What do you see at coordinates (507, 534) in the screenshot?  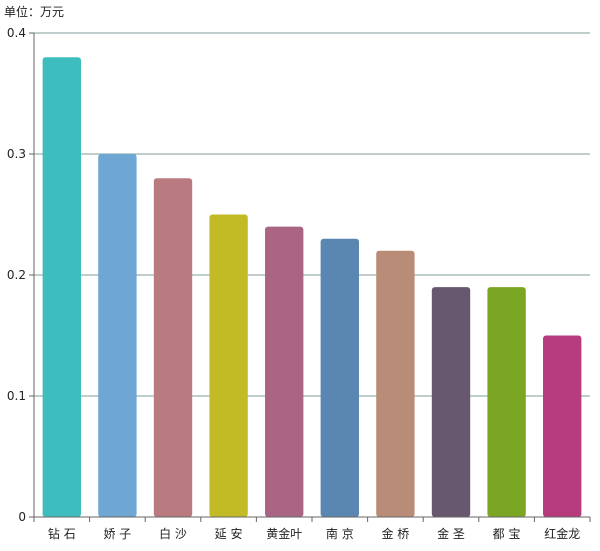 I see `x-tick-label: 都 宝` at bounding box center [507, 534].